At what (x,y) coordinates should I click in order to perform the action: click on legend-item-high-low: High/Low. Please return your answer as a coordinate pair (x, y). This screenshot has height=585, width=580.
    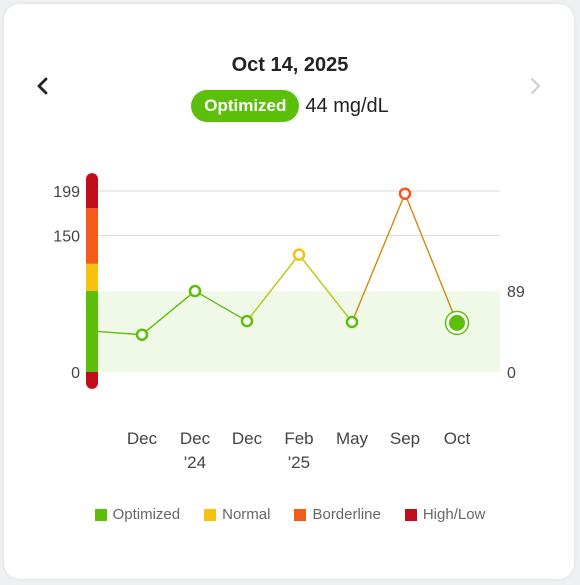
    Looking at the image, I should click on (445, 514).